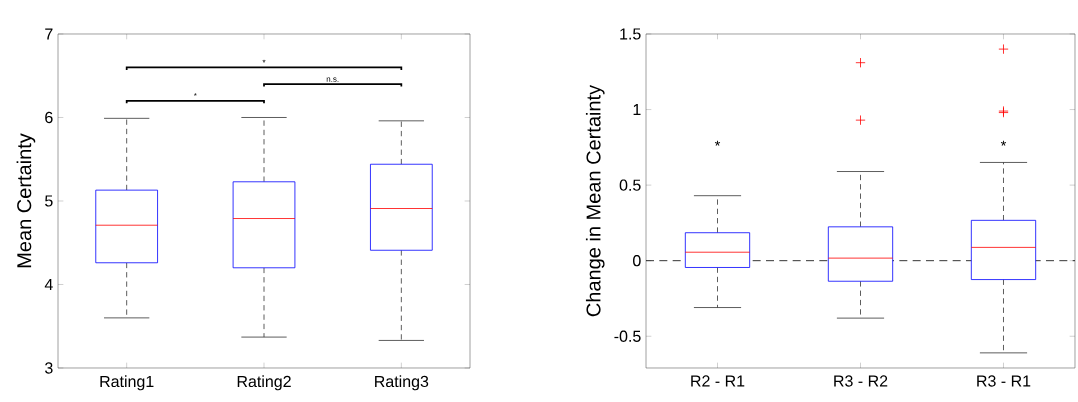 Image resolution: width=1078 pixels, height=402 pixels. Describe the element at coordinates (49, 34) in the screenshot. I see `y-tick-label: 7` at that location.